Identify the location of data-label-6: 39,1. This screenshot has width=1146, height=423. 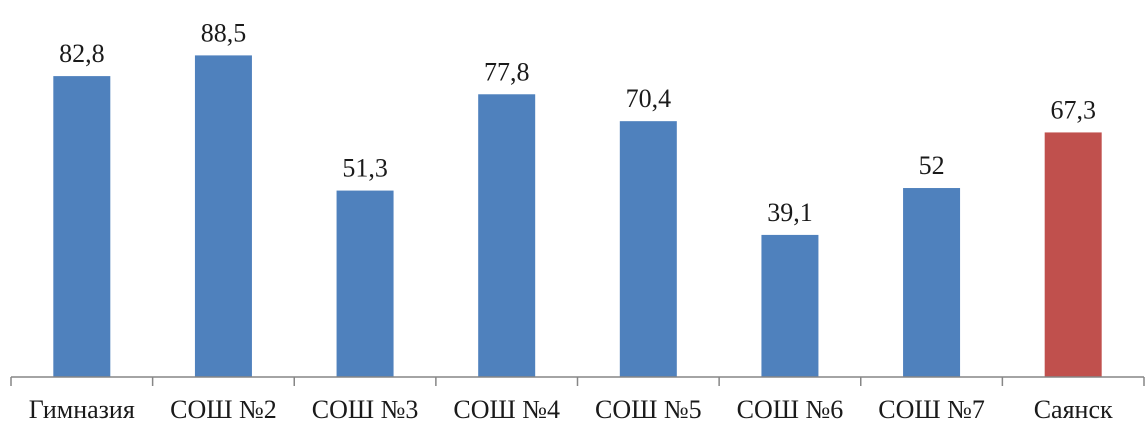
(790, 212).